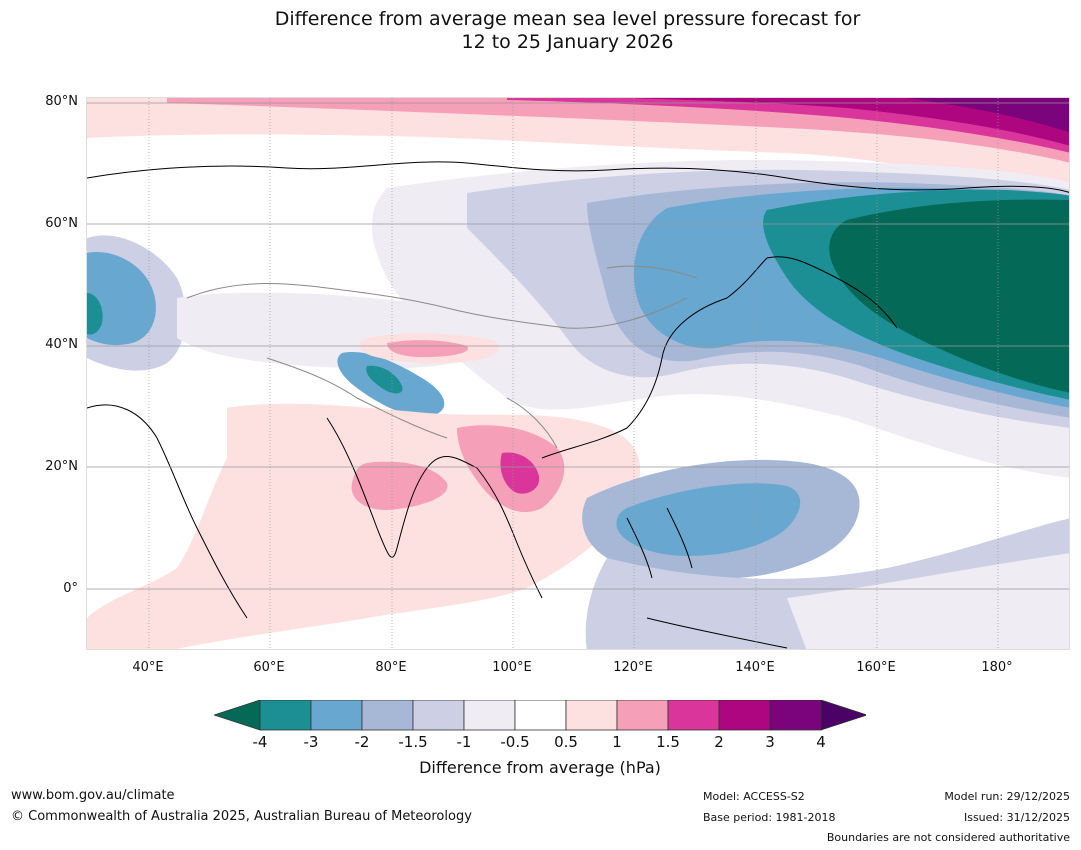  I want to click on lon-label-140e: 140°E, so click(755, 667).